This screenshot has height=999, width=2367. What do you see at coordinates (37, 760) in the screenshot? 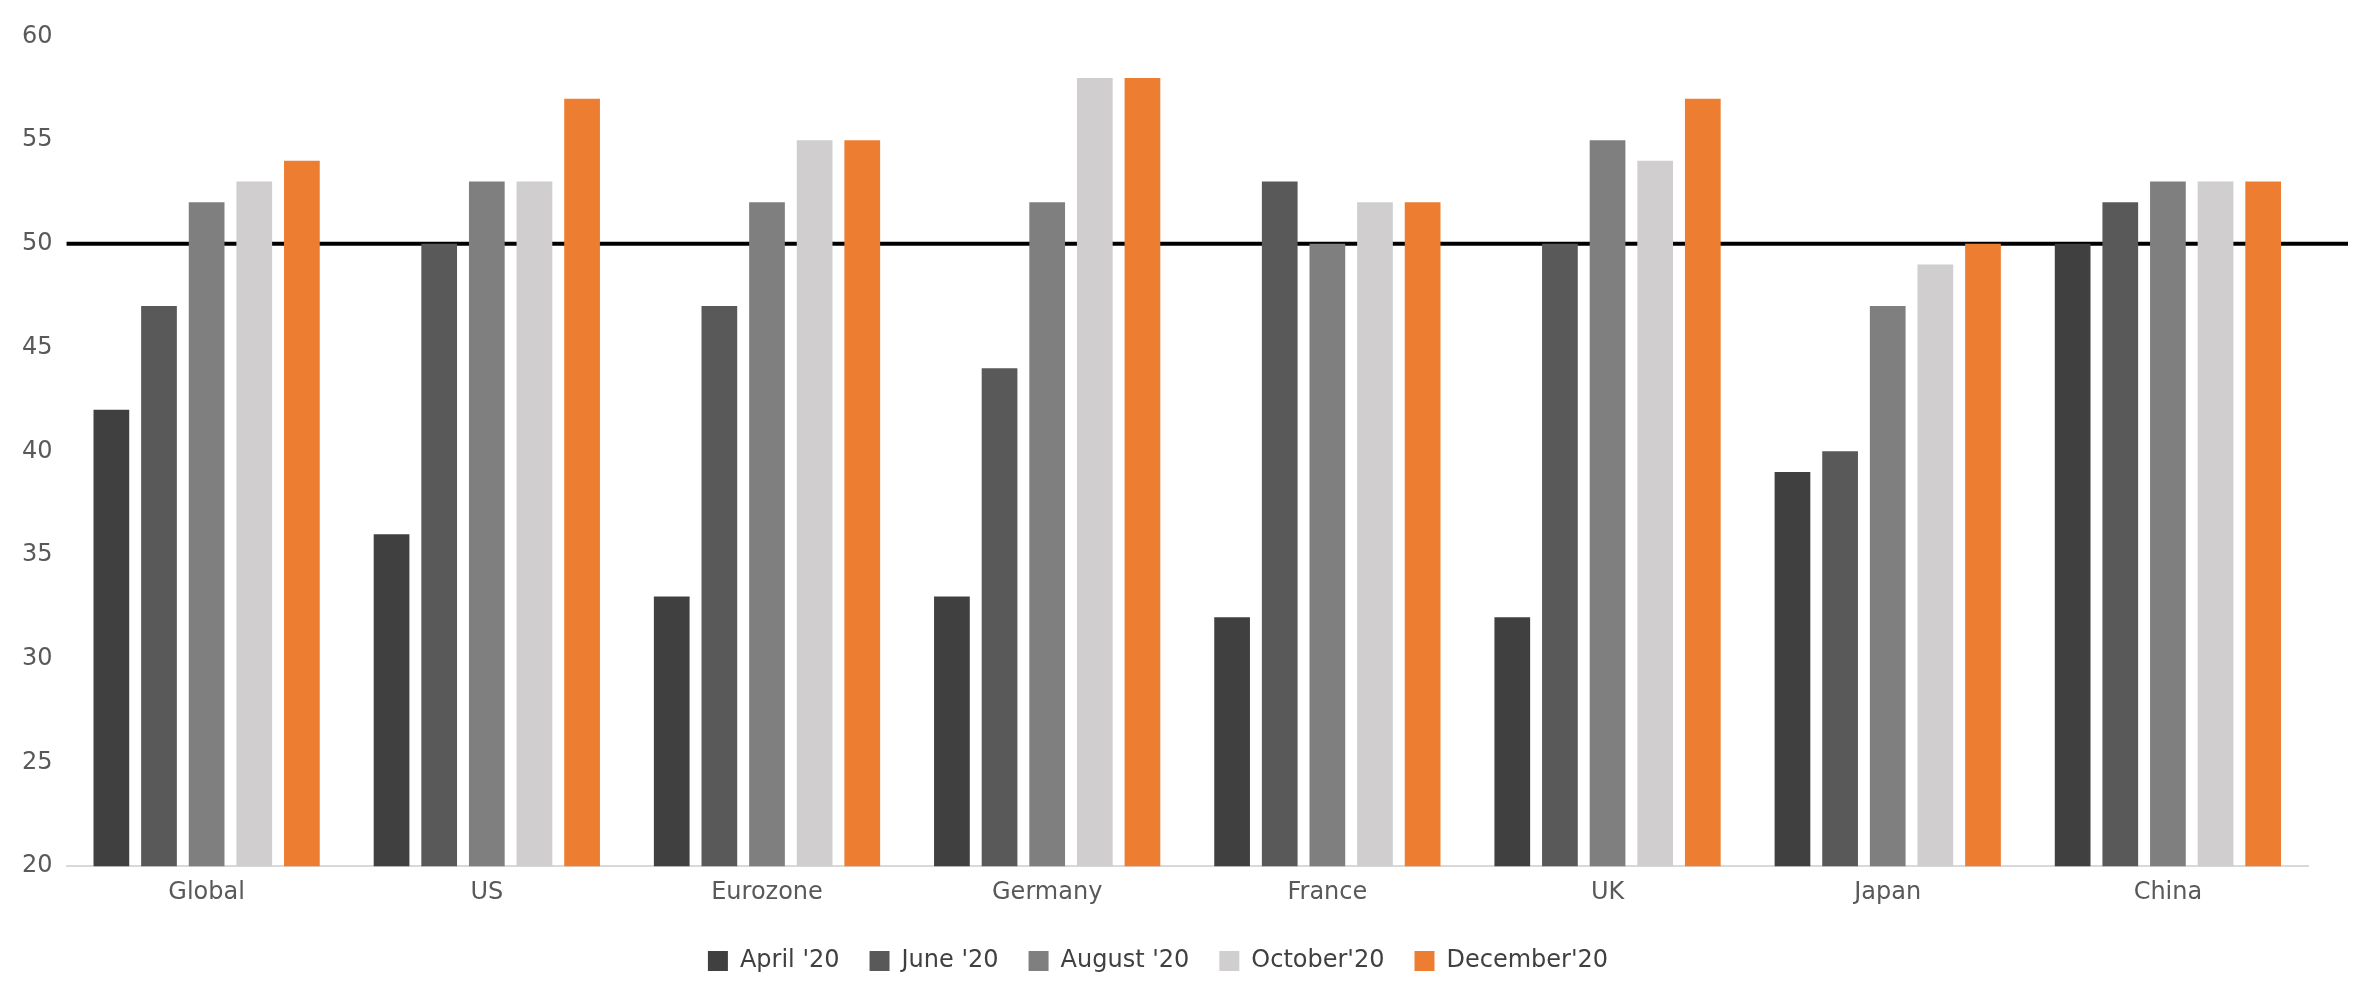
I see `y-tick-label: 25` at bounding box center [37, 760].